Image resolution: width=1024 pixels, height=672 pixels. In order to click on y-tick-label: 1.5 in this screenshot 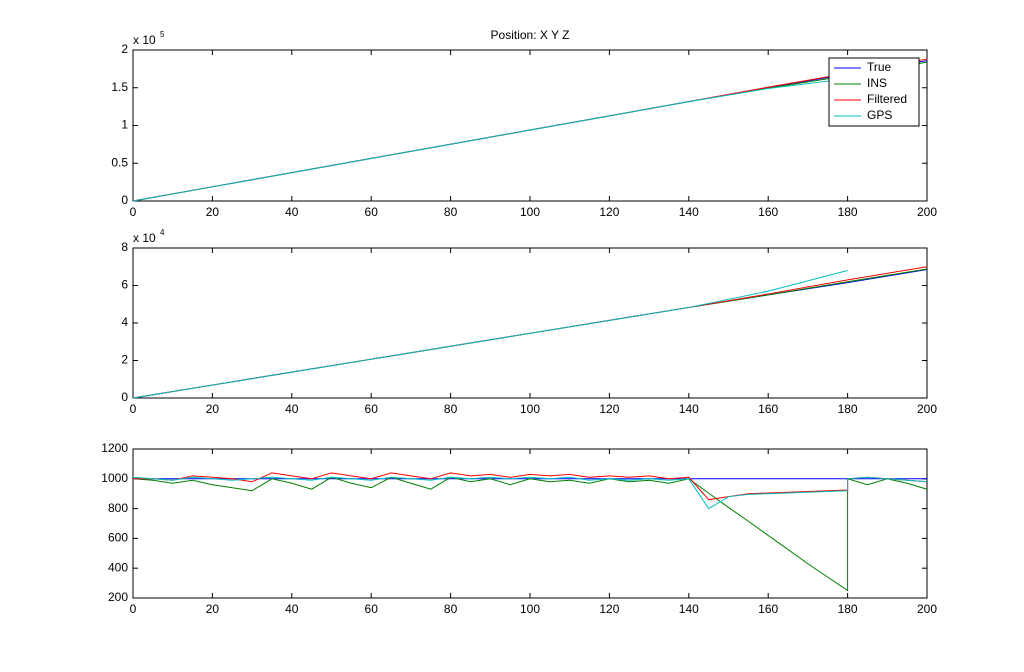, I will do `click(119, 87)`.